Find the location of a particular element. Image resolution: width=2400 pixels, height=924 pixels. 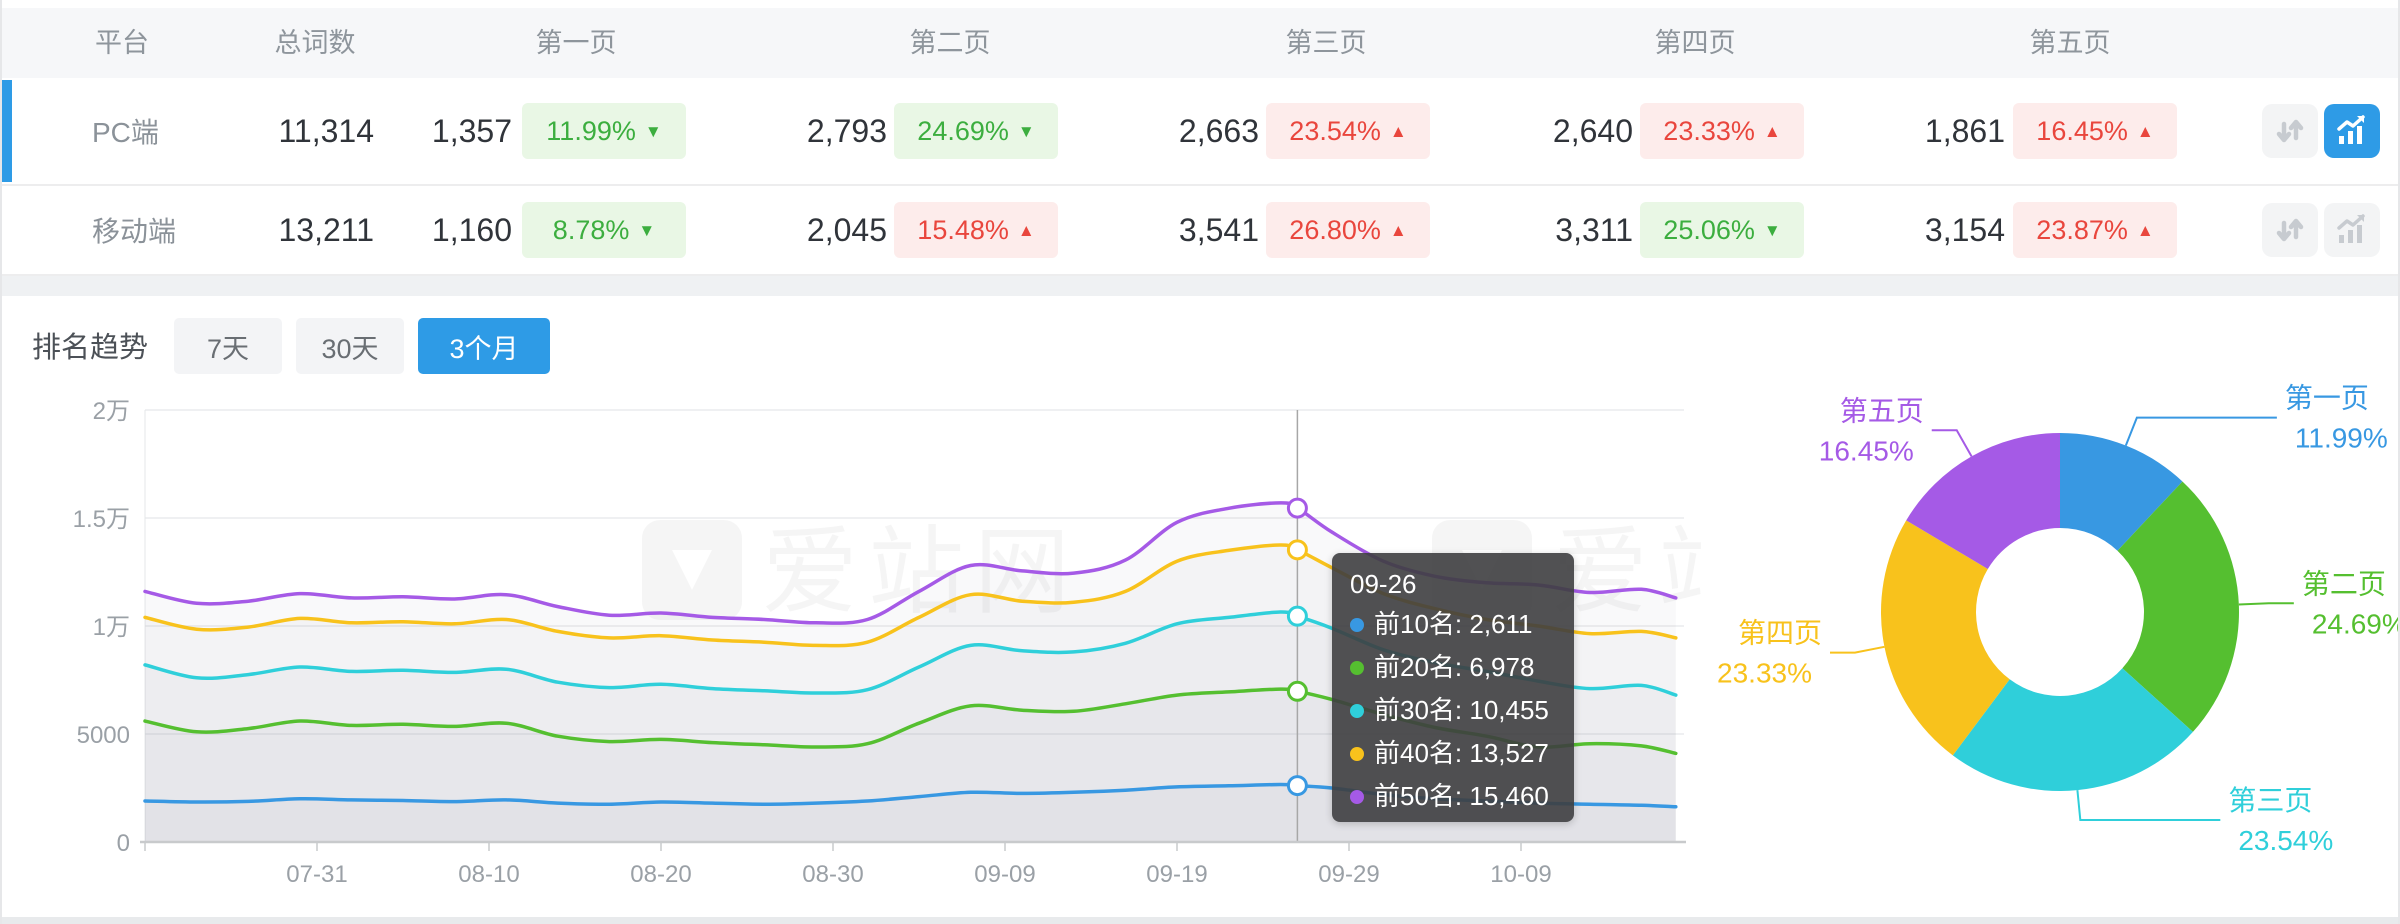

donut-label-name: 第三页 is located at coordinates (2270, 800).